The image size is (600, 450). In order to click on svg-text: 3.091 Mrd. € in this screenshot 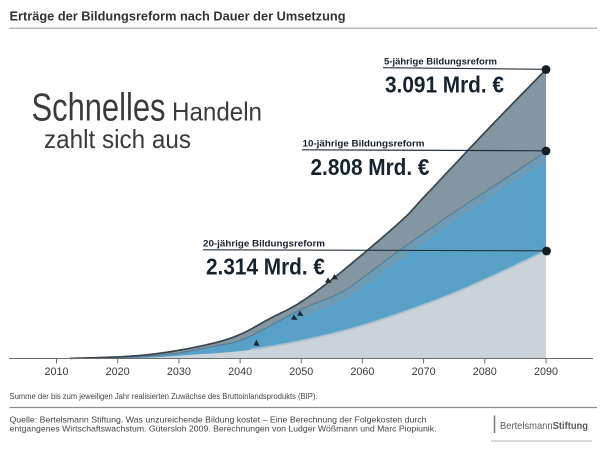, I will do `click(444, 85)`.